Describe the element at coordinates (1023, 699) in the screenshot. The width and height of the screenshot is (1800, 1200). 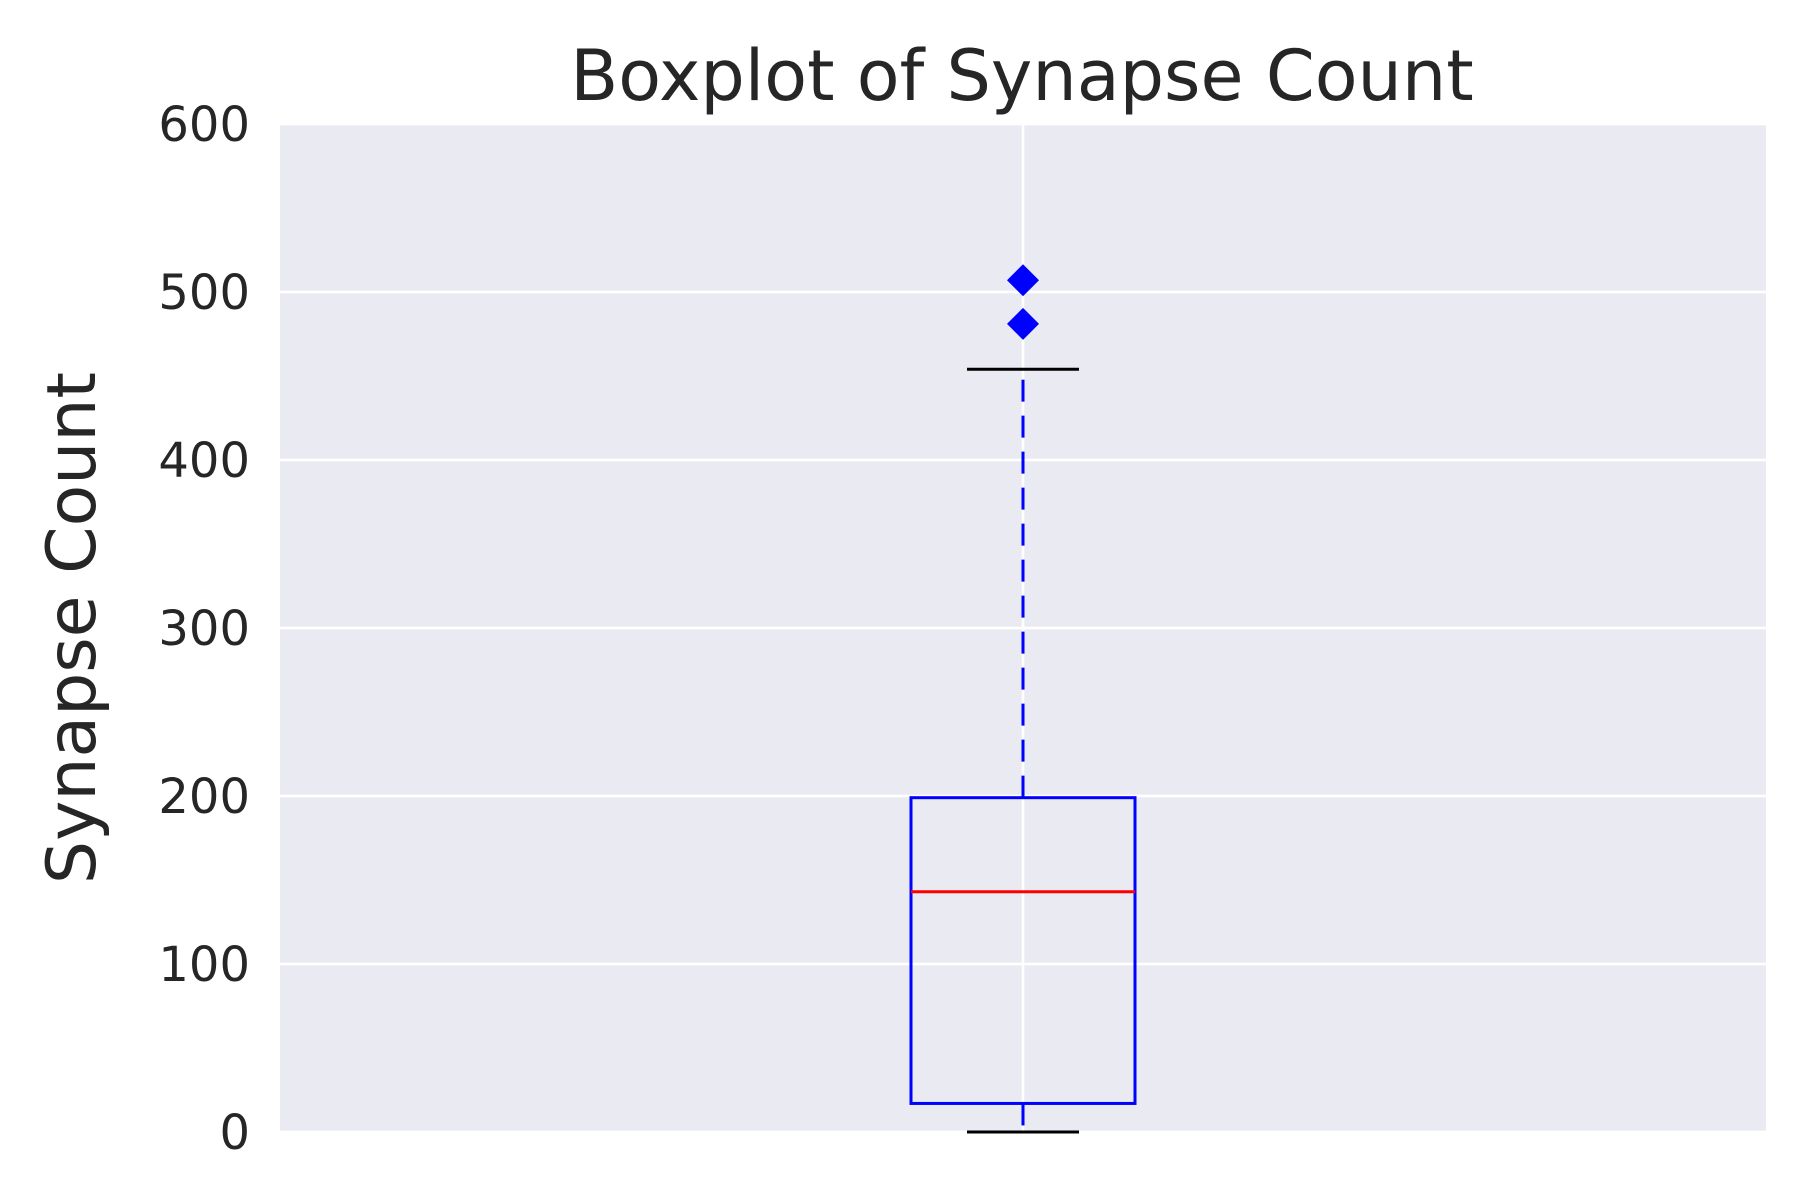
I see `box-group` at that location.